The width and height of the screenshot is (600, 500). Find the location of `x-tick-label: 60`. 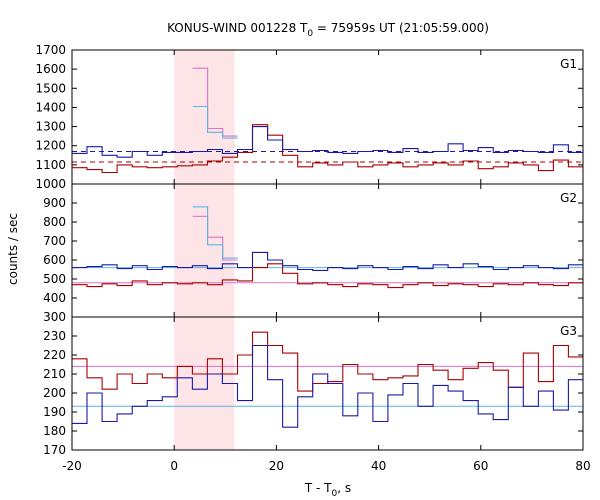

x-tick-label: 60 is located at coordinates (480, 466).